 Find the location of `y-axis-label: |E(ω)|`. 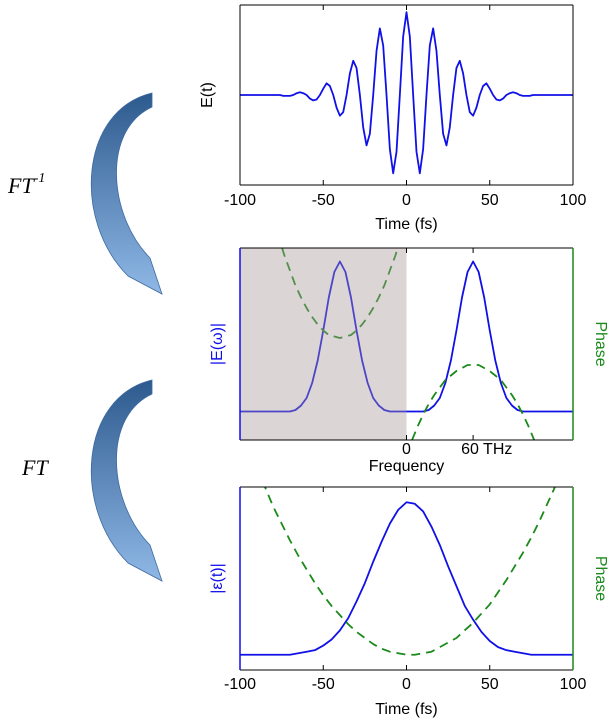

y-axis-label: |E(ω)| is located at coordinates (217, 344).